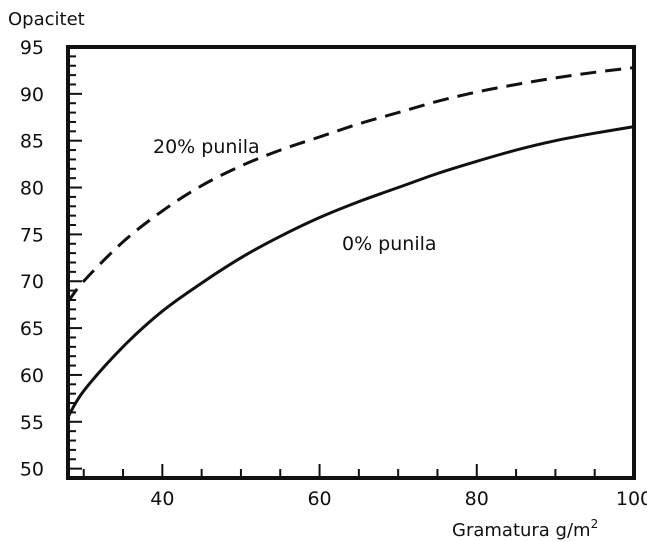 This screenshot has height=542, width=647. Describe the element at coordinates (595, 524) in the screenshot. I see `x-axis-title-superscript: 2` at that location.